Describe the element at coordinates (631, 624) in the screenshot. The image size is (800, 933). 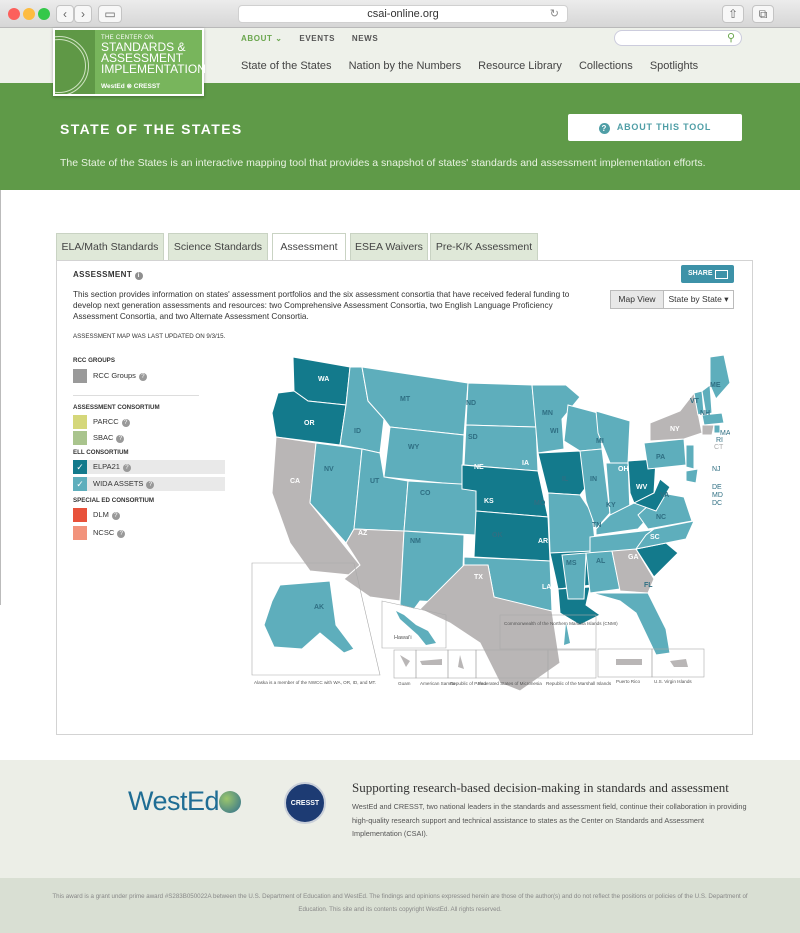
I see `state-fl` at that location.